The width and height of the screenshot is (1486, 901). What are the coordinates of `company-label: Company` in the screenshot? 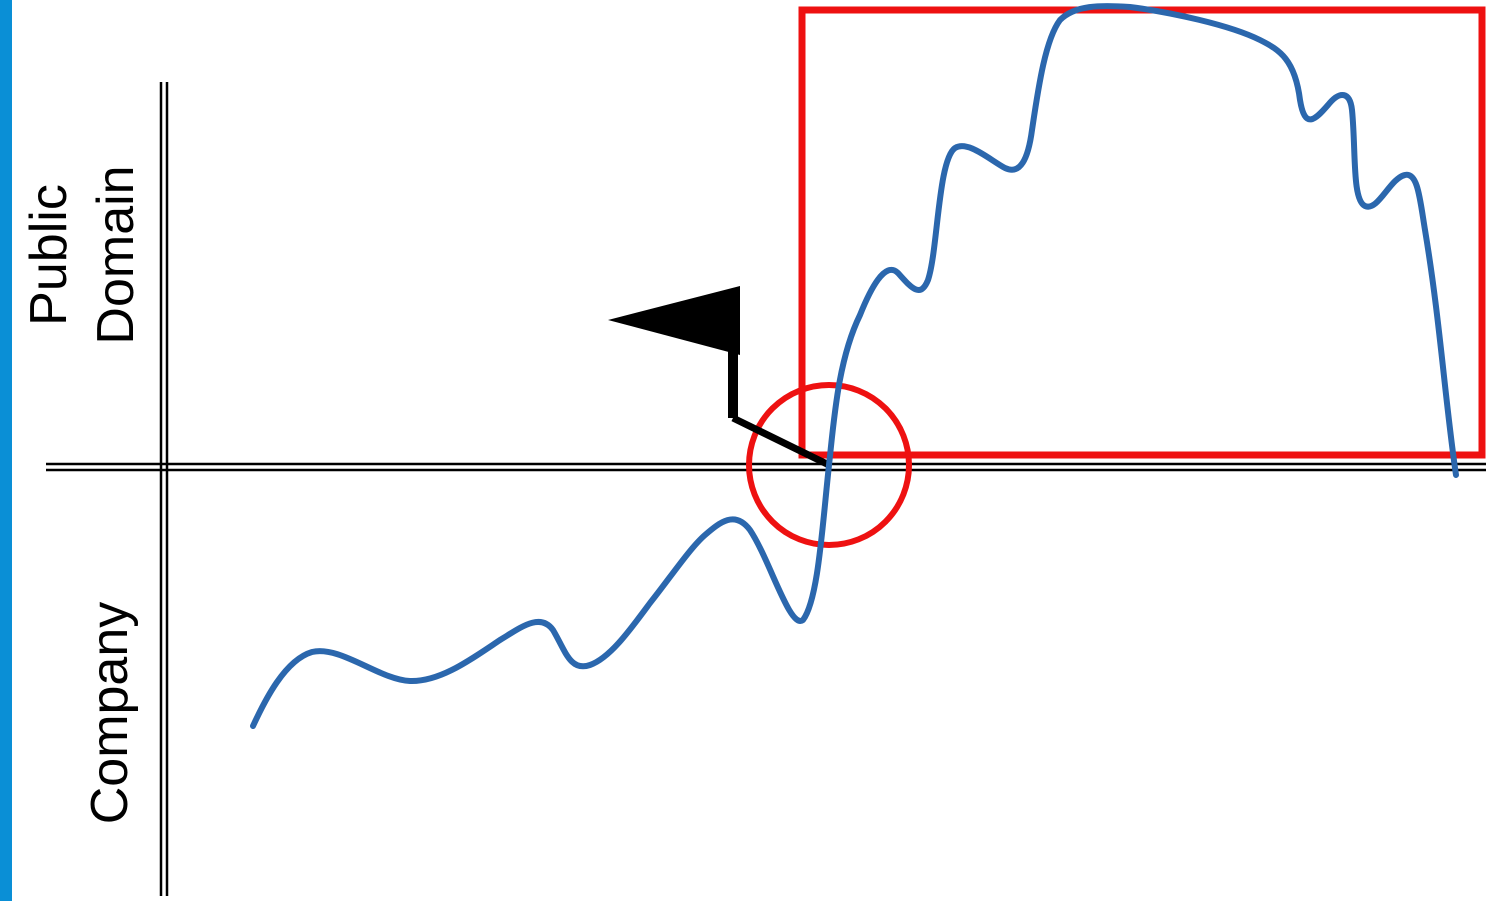 It's located at (110, 713).